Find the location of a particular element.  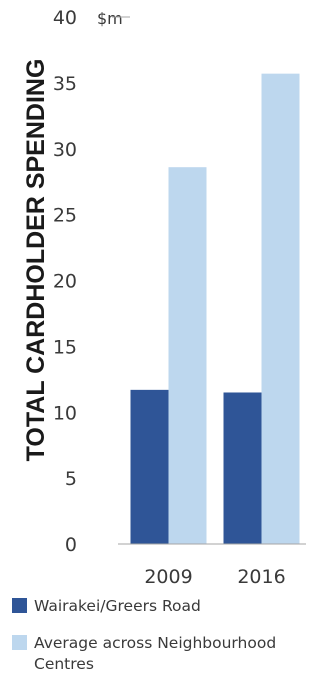

y-axis-ticks: 0 5 10 15 20 25 30 35 40 is located at coordinates (65, 281).